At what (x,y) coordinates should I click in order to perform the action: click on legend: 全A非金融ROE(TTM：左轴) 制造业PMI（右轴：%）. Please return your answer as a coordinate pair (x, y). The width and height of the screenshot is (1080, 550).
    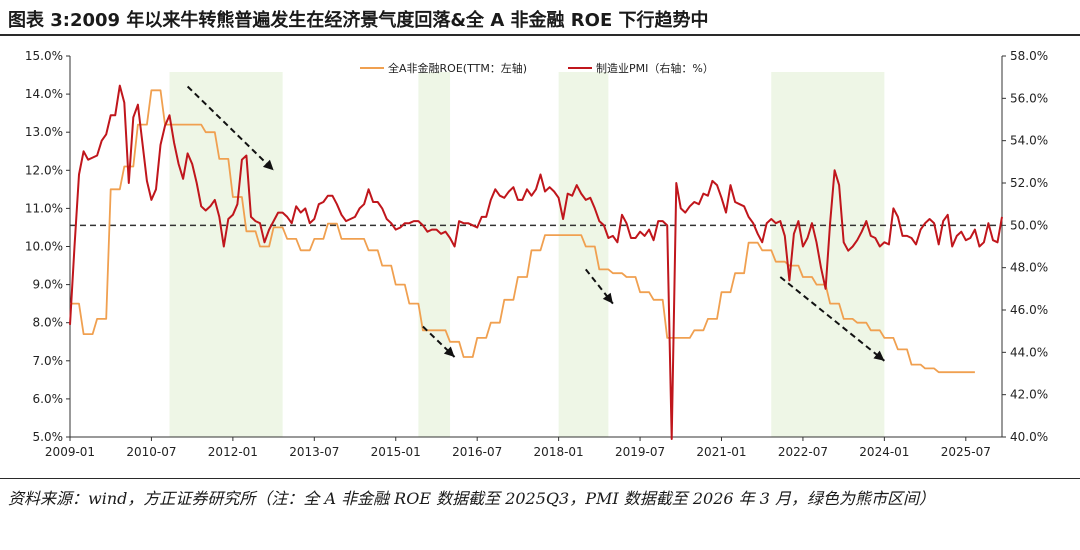
    Looking at the image, I should click on (537, 68).